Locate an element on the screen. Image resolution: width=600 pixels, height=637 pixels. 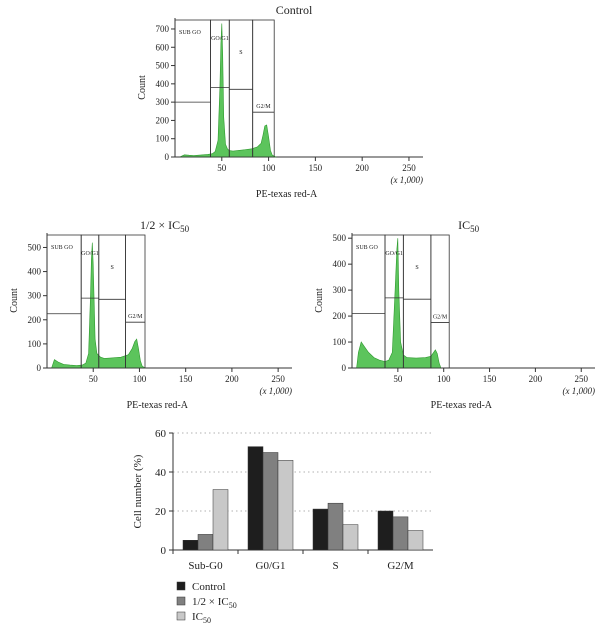
legend-label: IC50 is located at coordinates (201, 618).